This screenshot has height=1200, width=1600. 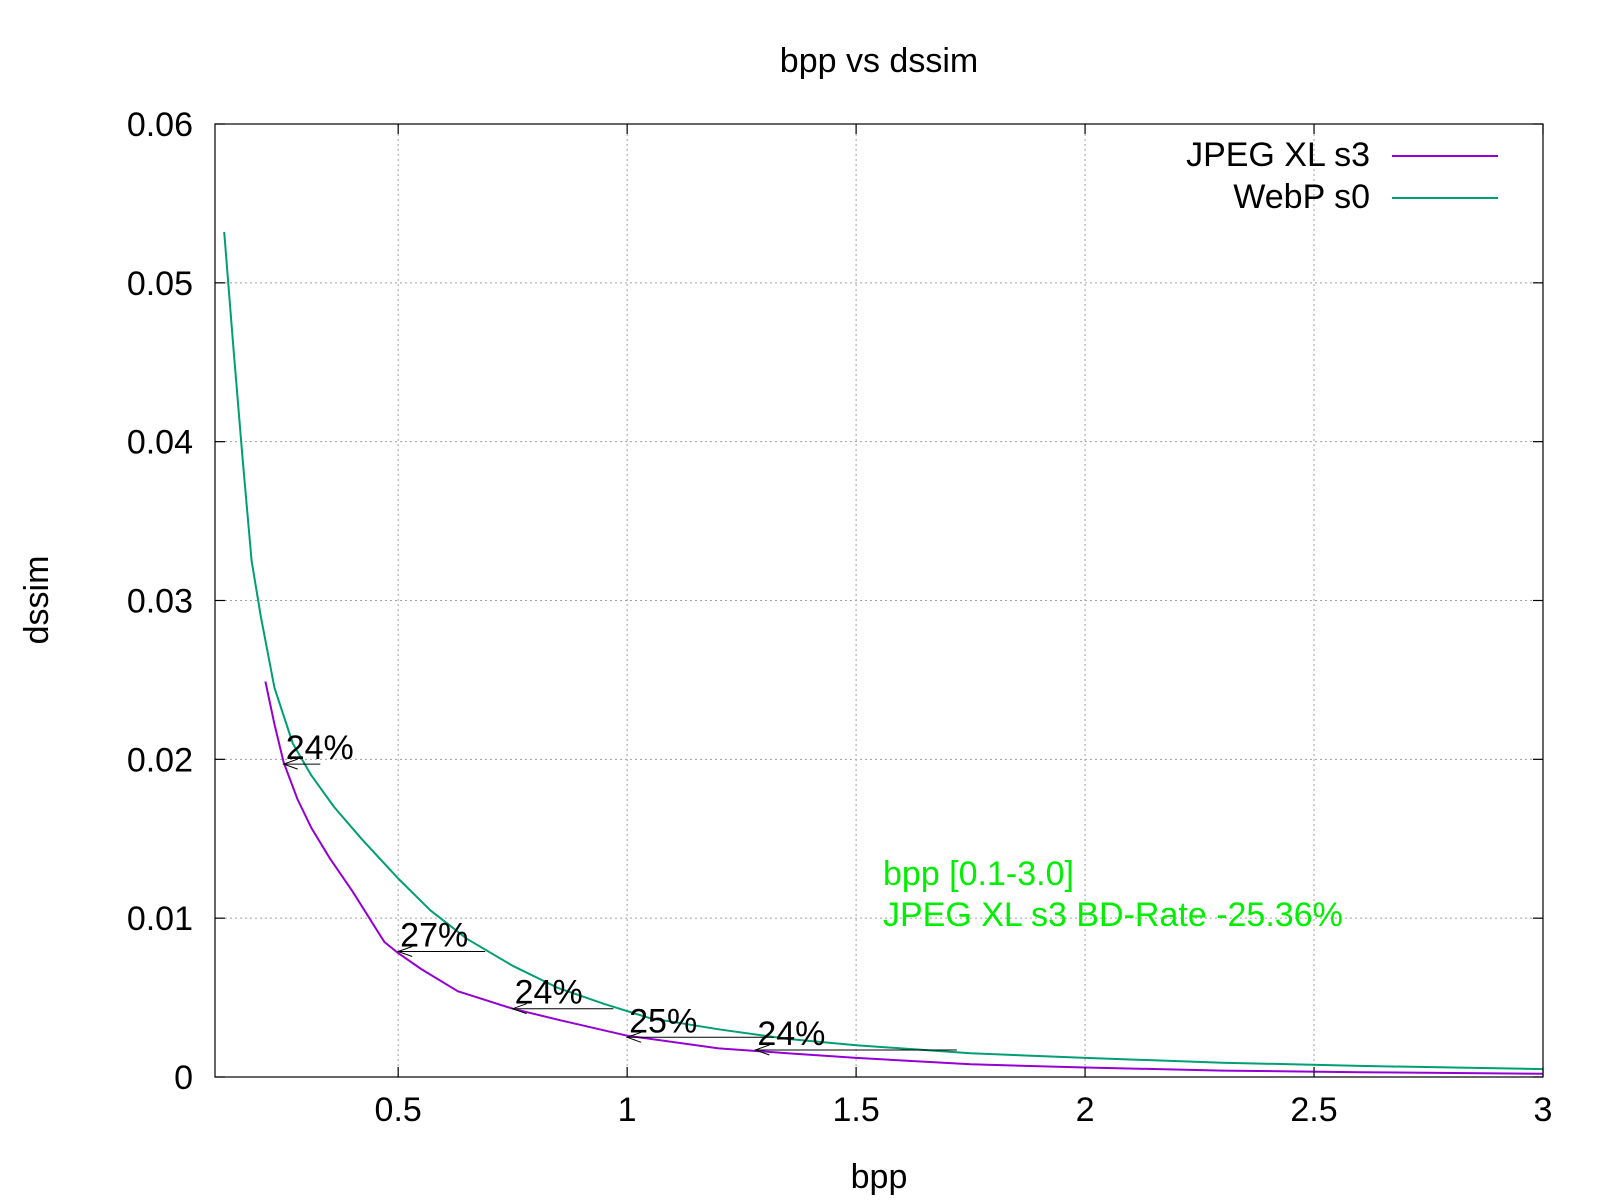 I want to click on annotation-bd-rate: JPEG XL s3 BD-Rate -25.36%, so click(x=1113, y=915).